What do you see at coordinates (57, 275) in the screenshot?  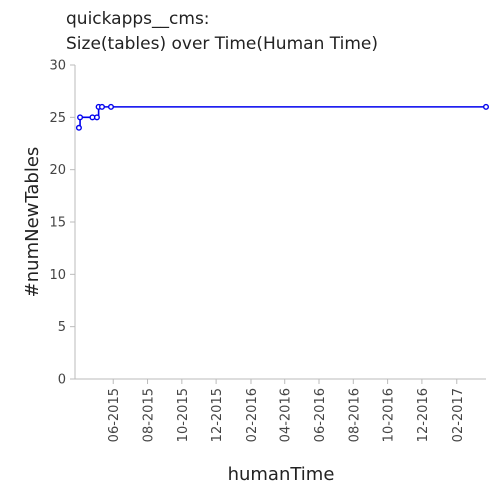 I see `y-tick-label: 10` at bounding box center [57, 275].